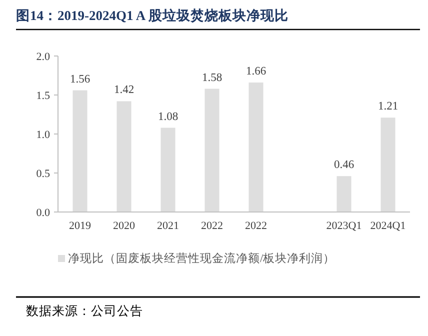  I want to click on x-tick-label: 2020, so click(124, 226).